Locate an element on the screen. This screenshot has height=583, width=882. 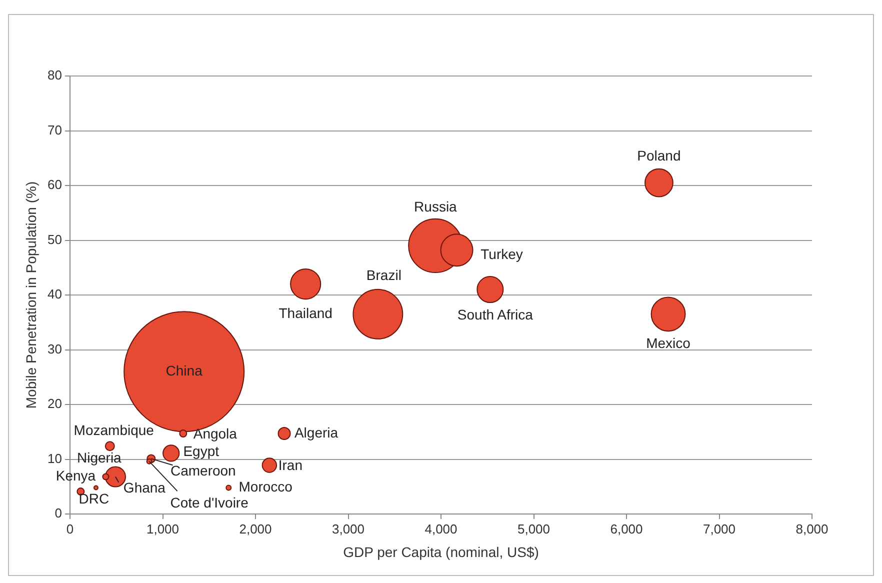
annotation: Egypt is located at coordinates (201, 451).